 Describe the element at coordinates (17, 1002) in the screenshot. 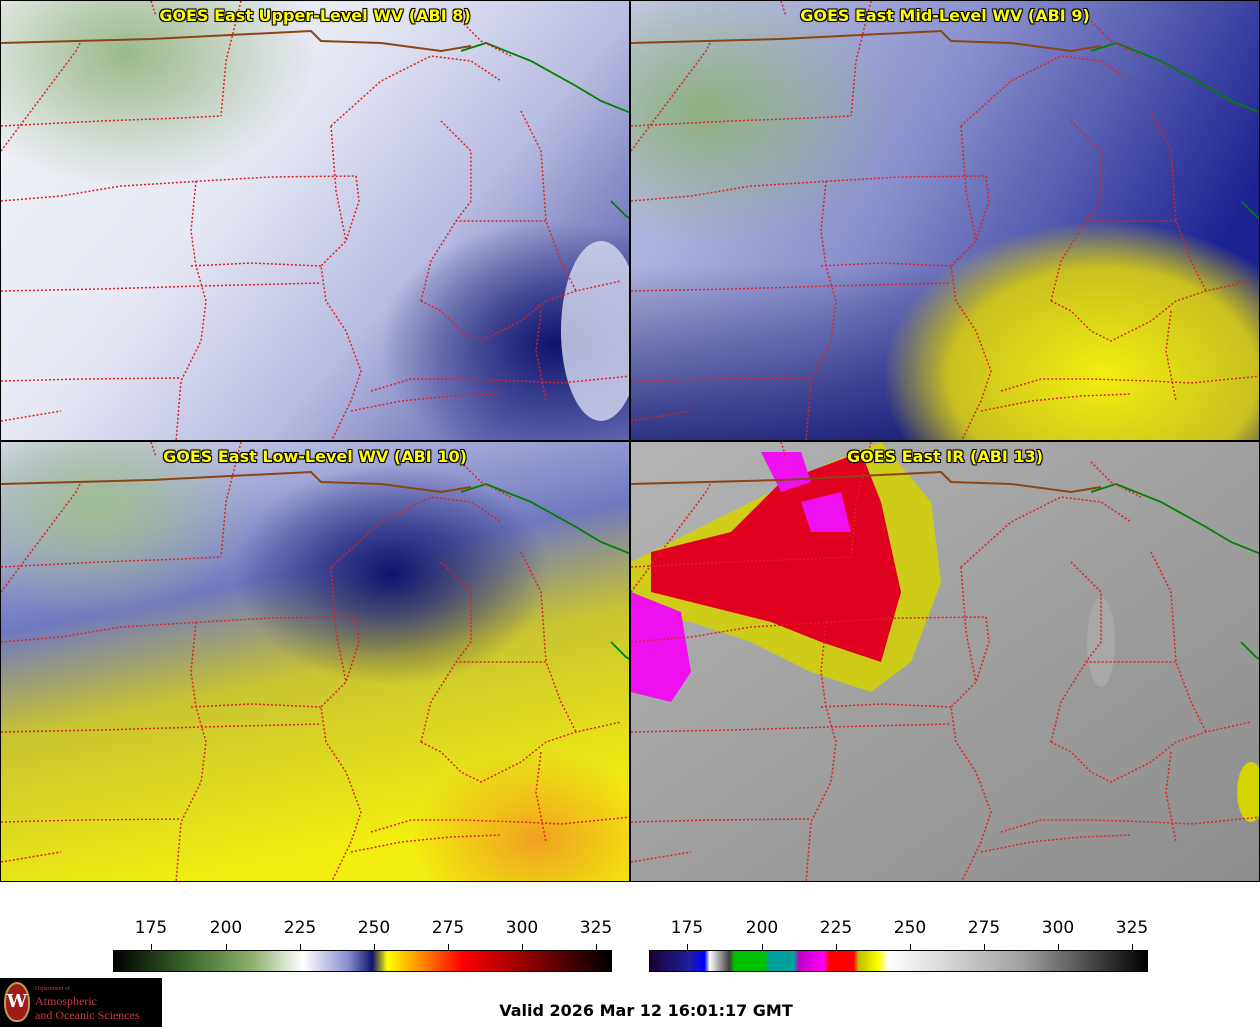

I see `uw-shield-icon: W` at that location.